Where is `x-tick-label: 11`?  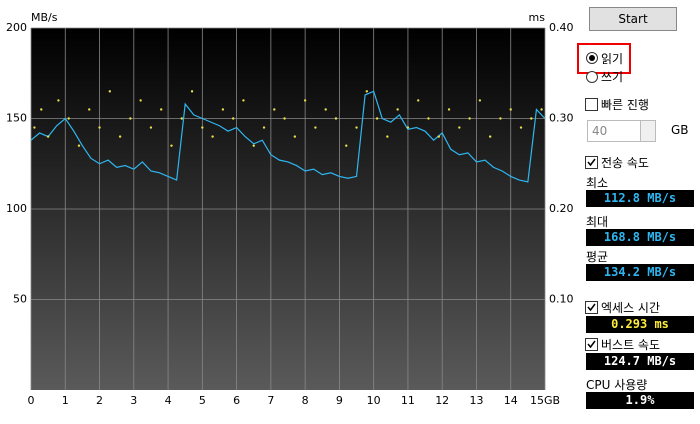
x-tick-label: 11 is located at coordinates (408, 400).